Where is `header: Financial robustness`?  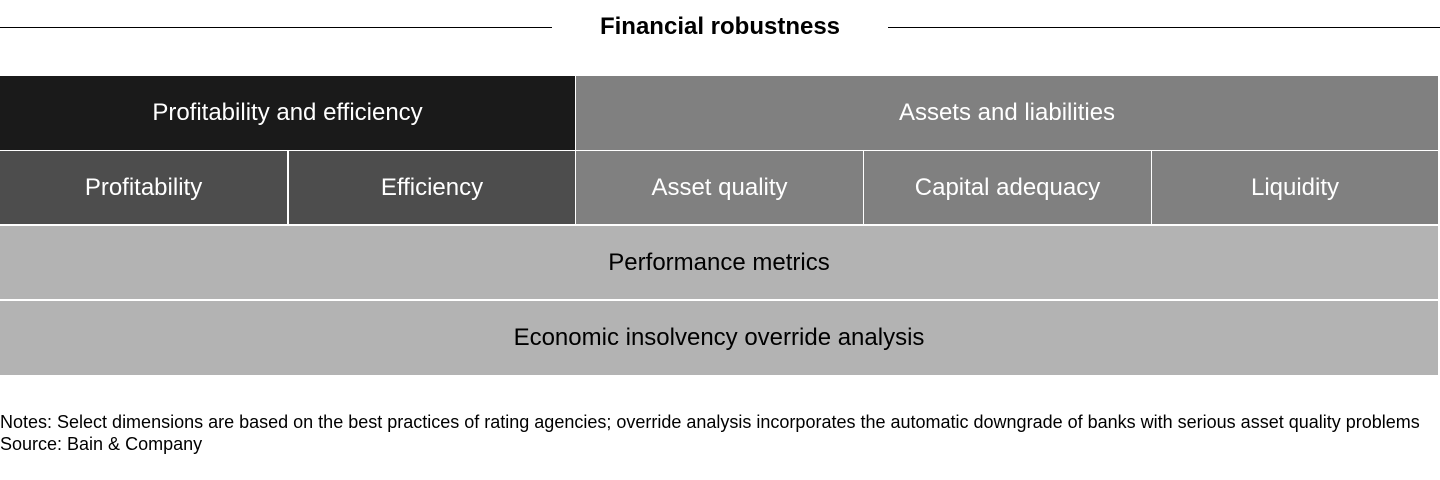
header: Financial robustness is located at coordinates (720, 28).